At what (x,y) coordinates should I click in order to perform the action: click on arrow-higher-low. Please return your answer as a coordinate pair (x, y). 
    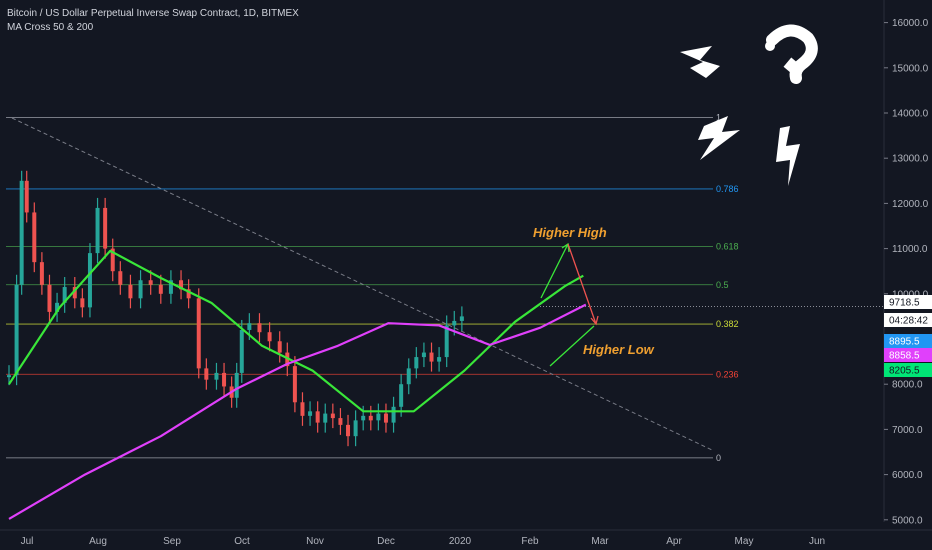
    Looking at the image, I should click on (572, 346).